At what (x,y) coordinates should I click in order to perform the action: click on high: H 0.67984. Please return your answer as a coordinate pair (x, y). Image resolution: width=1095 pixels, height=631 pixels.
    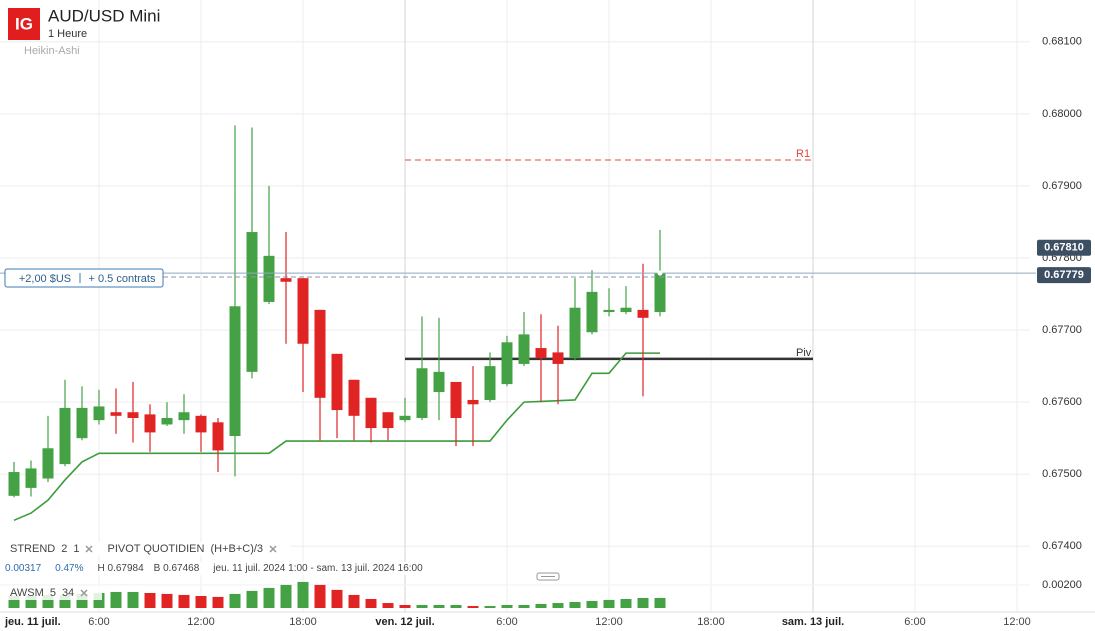
    Looking at the image, I should click on (120, 568).